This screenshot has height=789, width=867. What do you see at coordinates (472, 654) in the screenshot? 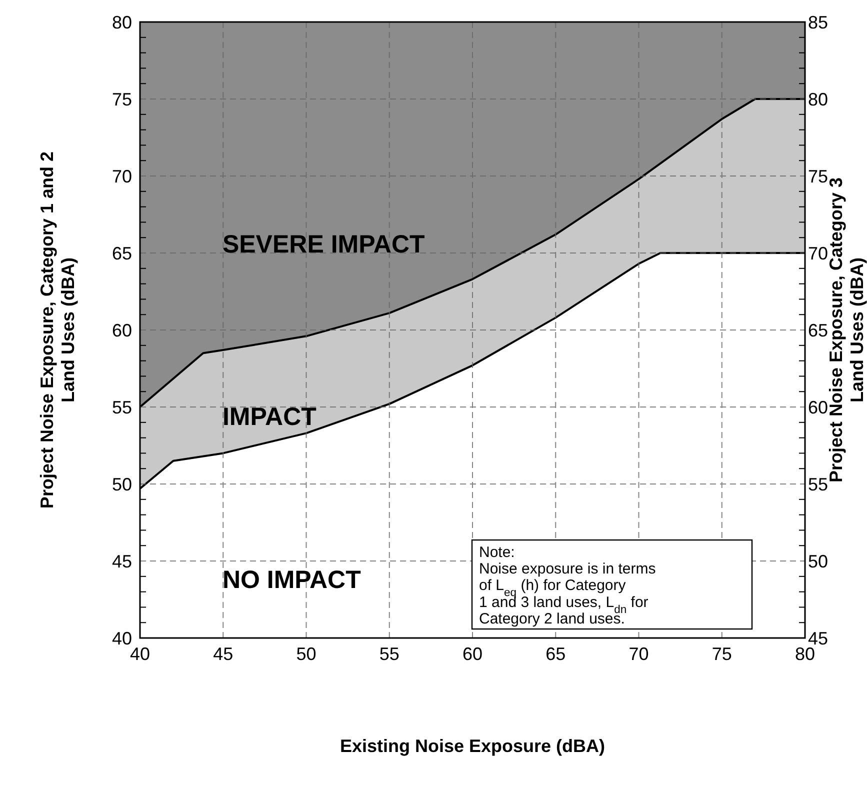
I see `x-tick-label: 60` at bounding box center [472, 654].